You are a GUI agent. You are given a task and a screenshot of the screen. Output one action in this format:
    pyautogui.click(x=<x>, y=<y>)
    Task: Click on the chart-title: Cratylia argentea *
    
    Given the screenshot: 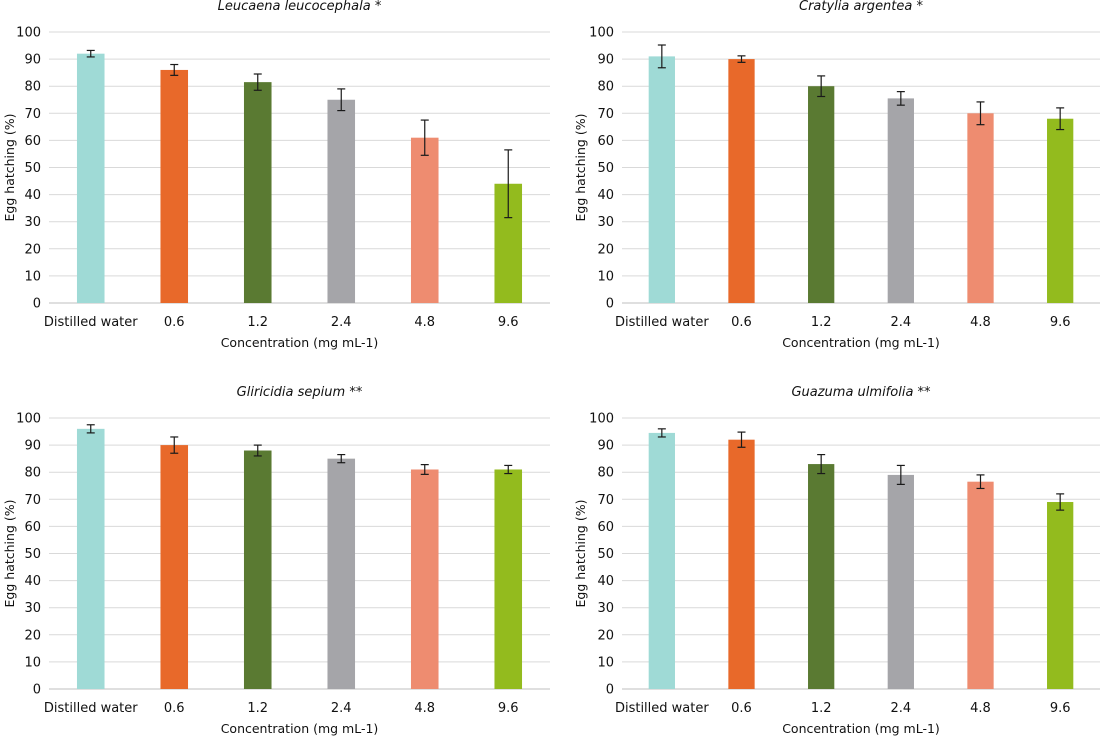 What is the action you would take?
    pyautogui.click(x=861, y=7)
    